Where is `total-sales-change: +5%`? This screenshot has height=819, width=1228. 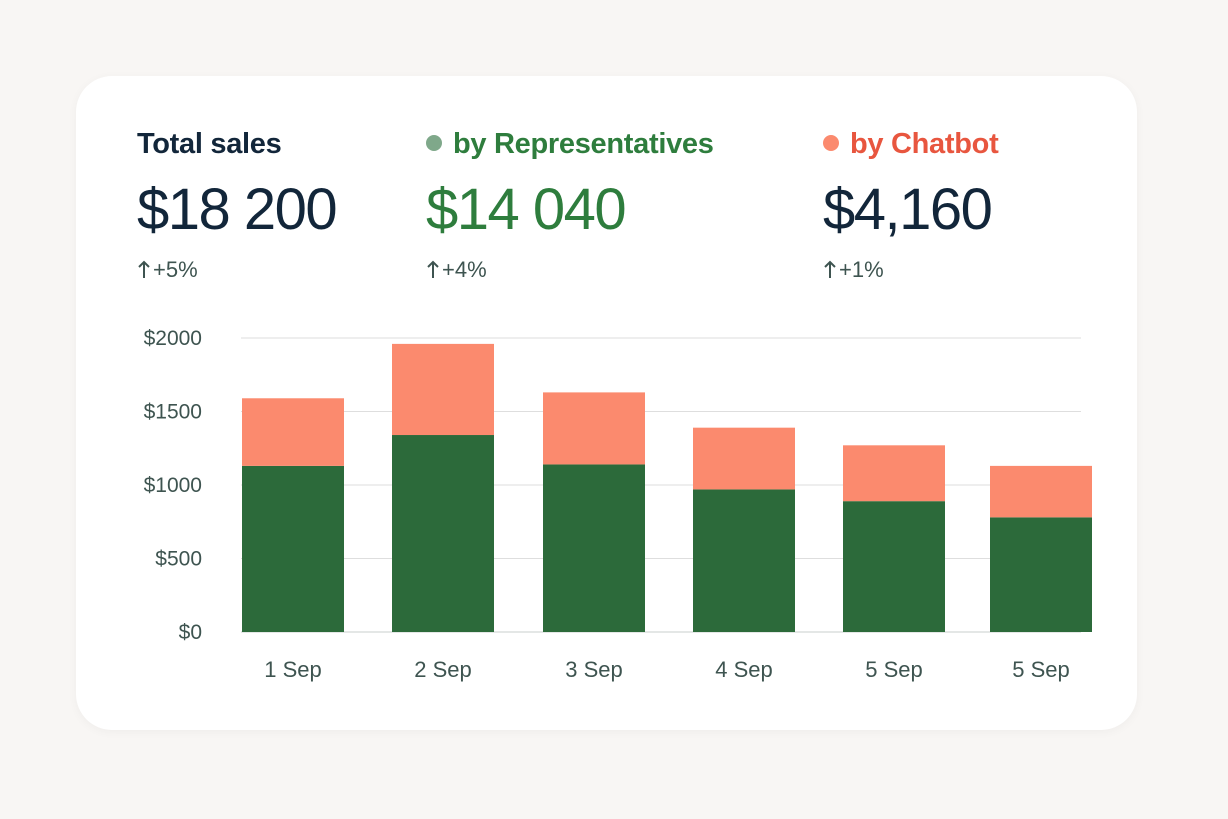
total-sales-change: +5% is located at coordinates (167, 270).